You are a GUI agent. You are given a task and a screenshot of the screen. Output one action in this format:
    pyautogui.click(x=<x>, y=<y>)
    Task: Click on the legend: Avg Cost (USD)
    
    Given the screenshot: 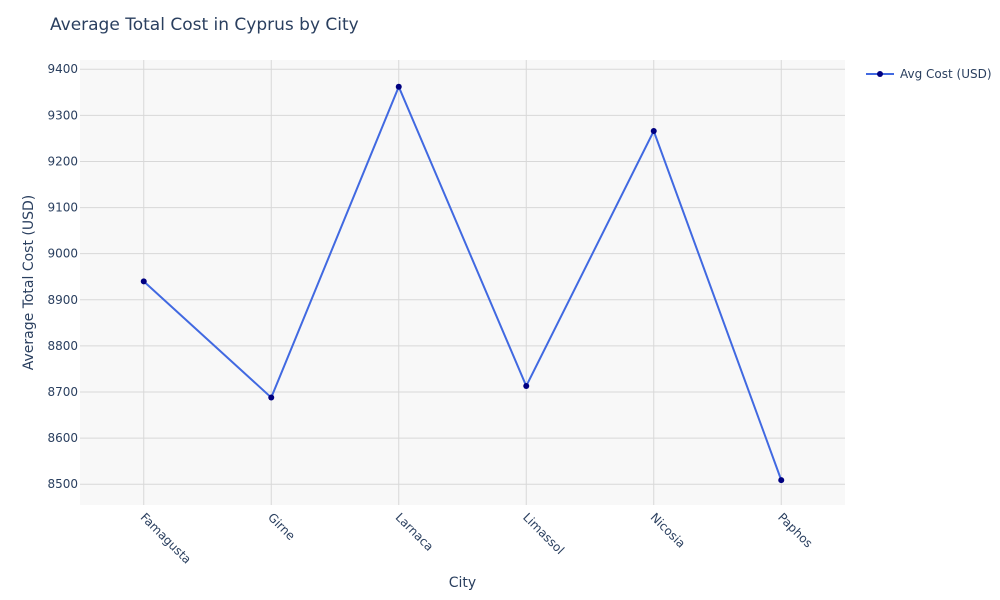 What is the action you would take?
    pyautogui.click(x=929, y=74)
    